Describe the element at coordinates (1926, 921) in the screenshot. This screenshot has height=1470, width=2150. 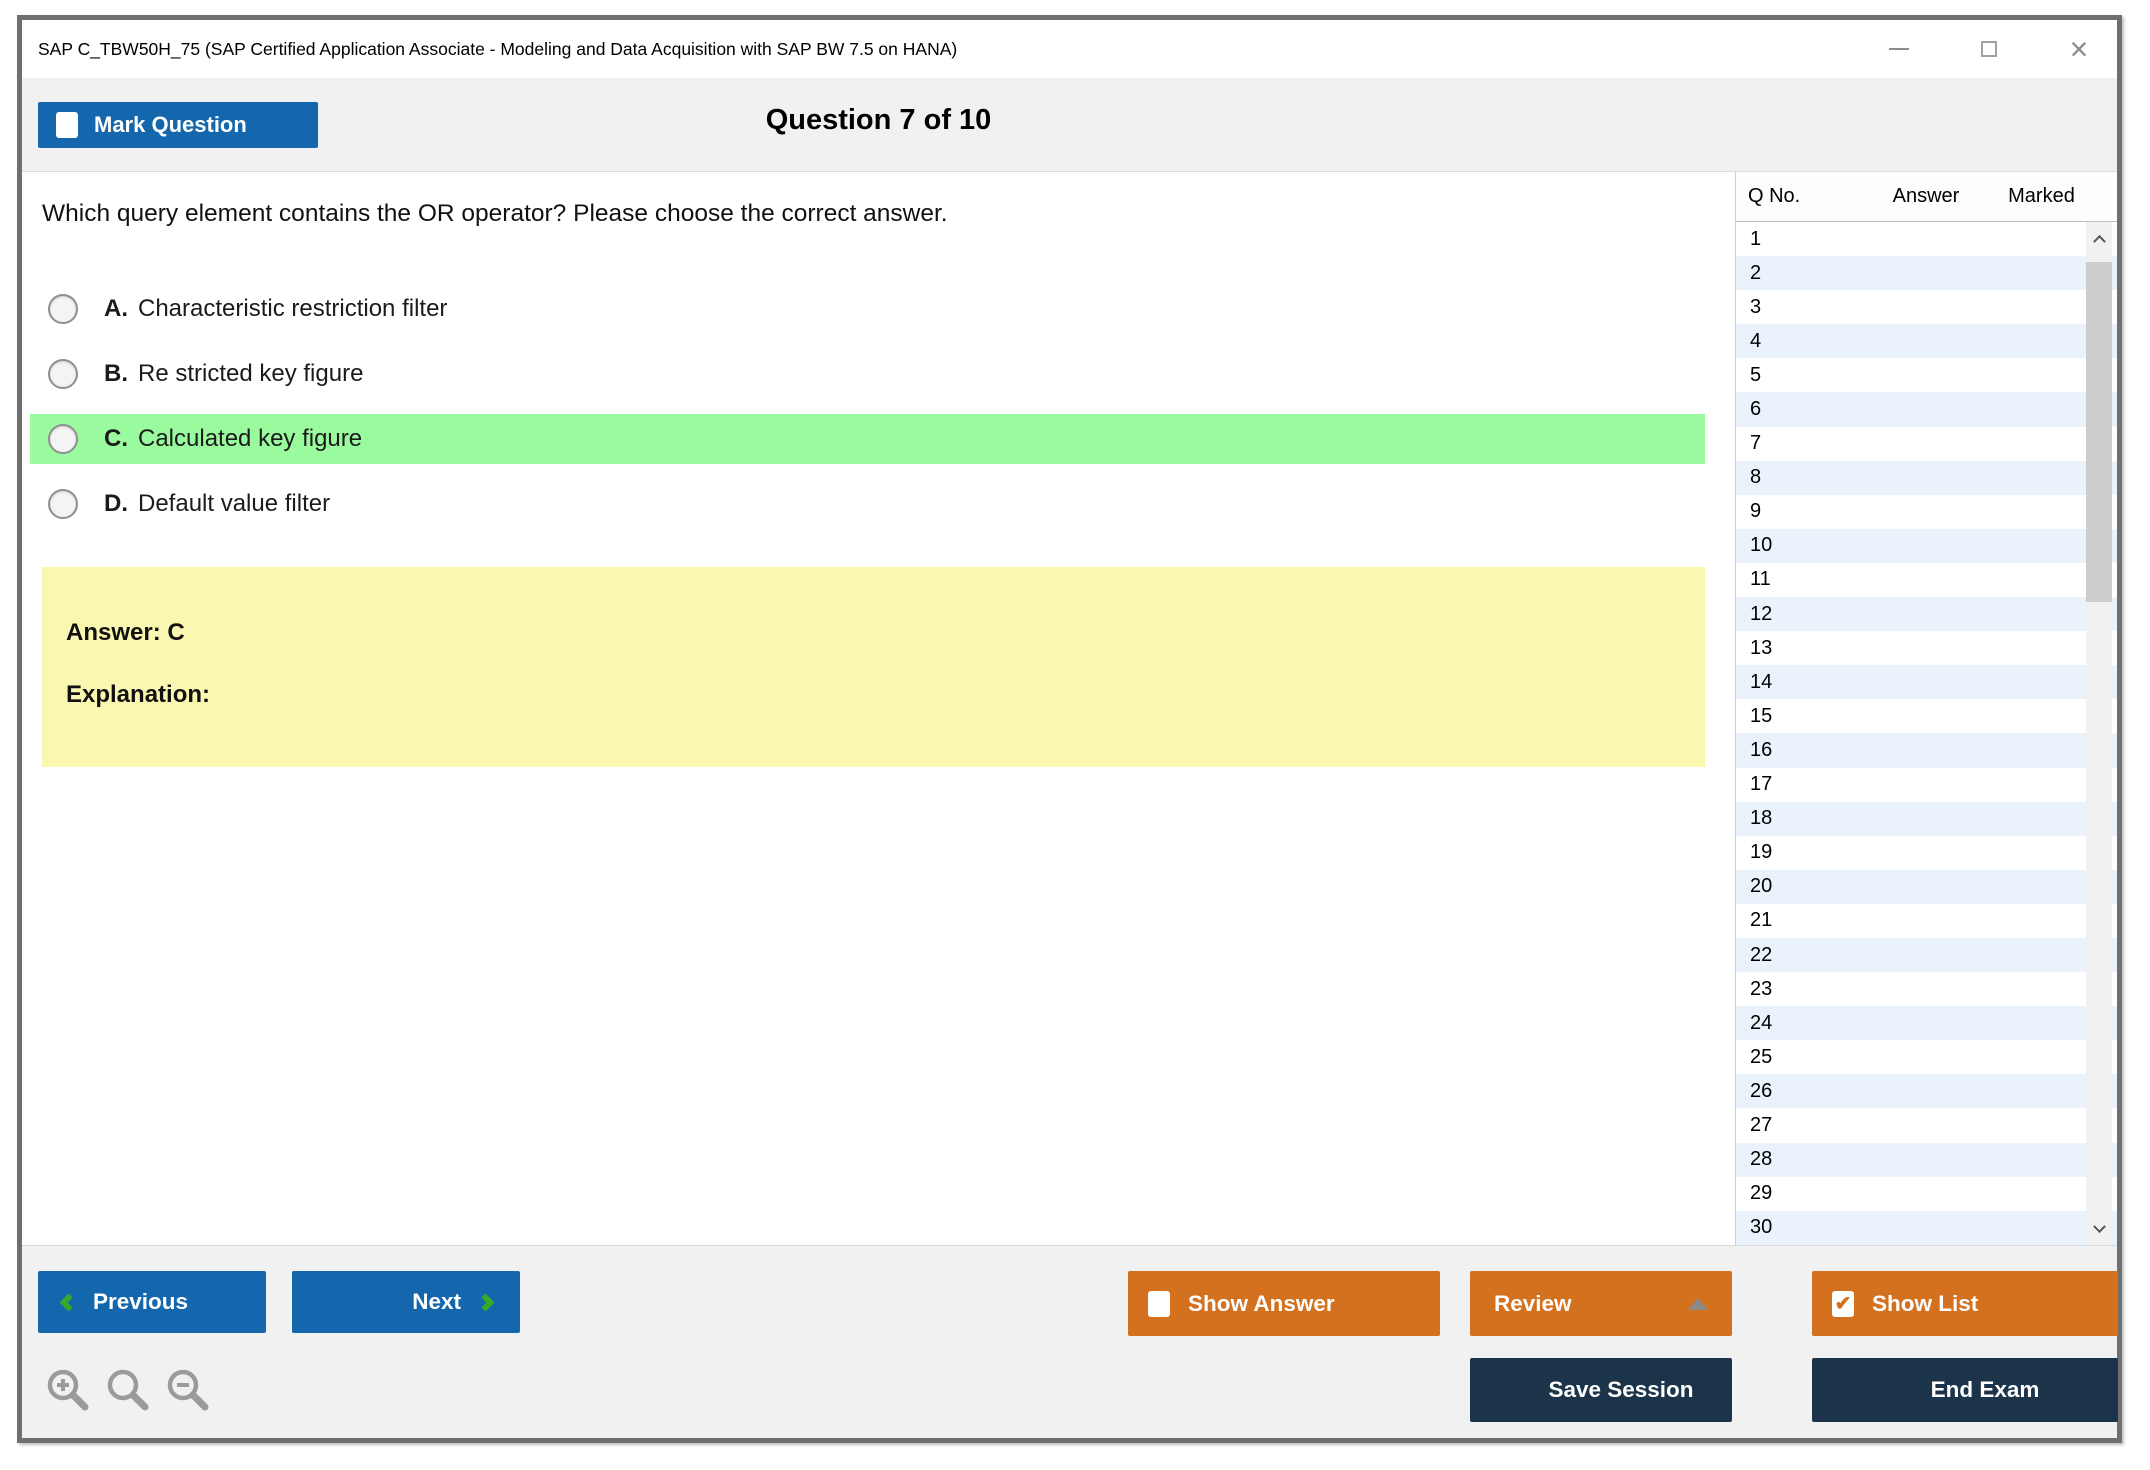
I see `question-list-row: 21` at that location.